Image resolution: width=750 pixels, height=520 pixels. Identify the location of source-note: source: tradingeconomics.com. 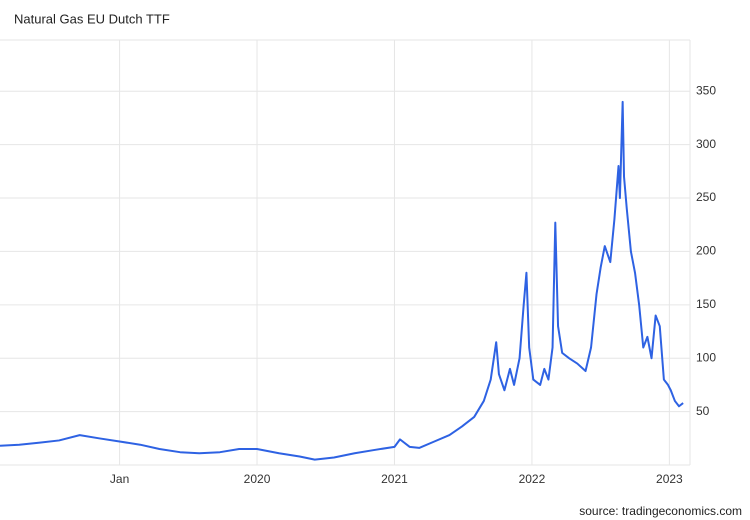
(660, 511).